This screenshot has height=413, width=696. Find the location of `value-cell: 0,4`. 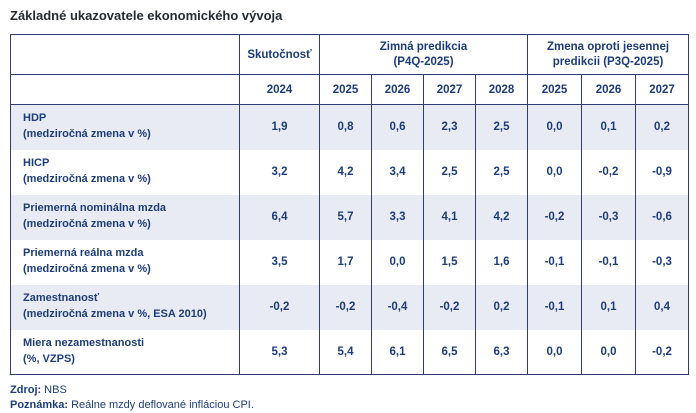

value-cell: 0,4 is located at coordinates (662, 307).